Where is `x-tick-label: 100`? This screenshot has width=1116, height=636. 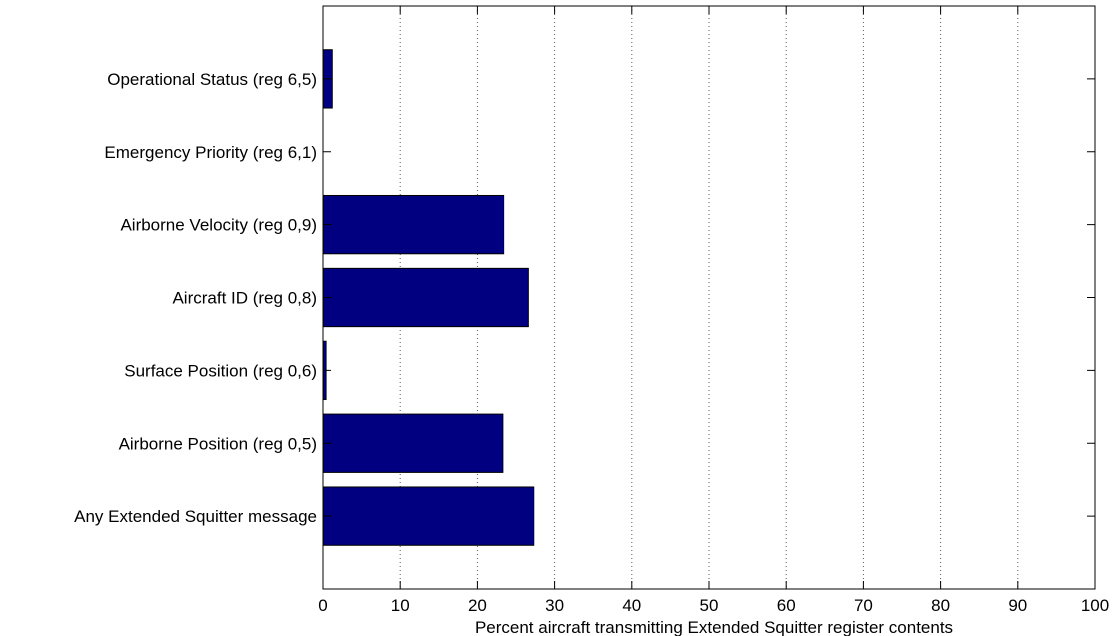
x-tick-label: 100 is located at coordinates (1095, 605).